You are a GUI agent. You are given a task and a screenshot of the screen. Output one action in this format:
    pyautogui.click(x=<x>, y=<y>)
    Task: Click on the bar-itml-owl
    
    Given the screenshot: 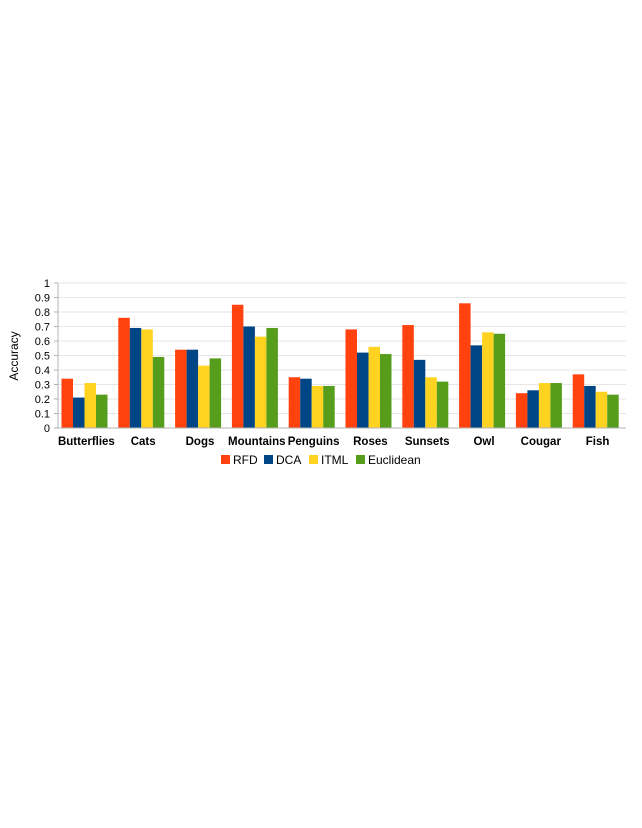 What is the action you would take?
    pyautogui.click(x=488, y=380)
    